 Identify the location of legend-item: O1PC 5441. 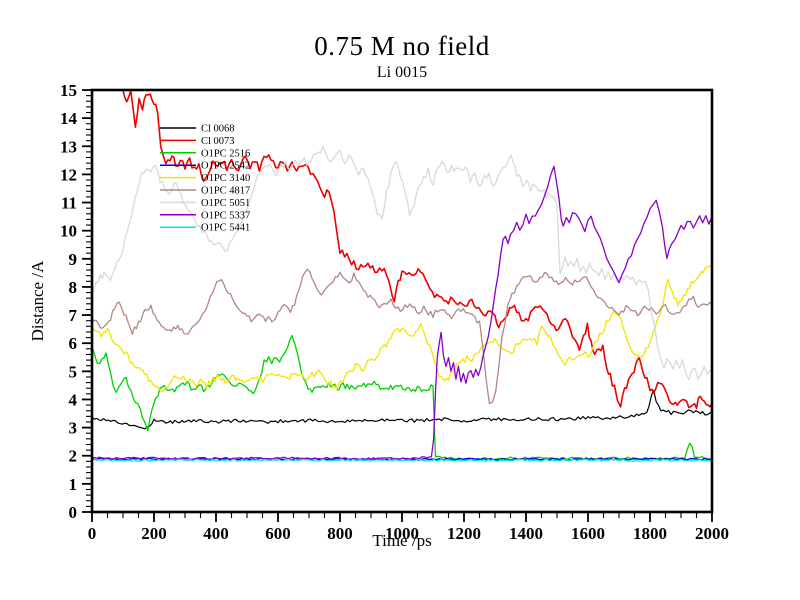
(205, 228).